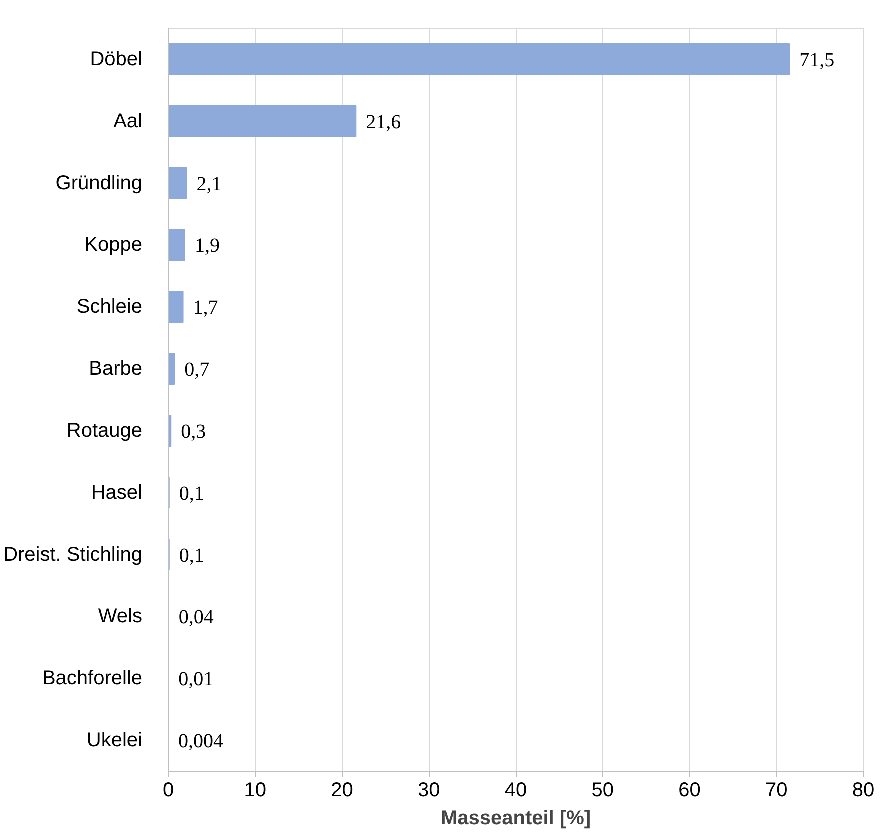  What do you see at coordinates (196, 617) in the screenshot?
I see `data-label: 0,04` at bounding box center [196, 617].